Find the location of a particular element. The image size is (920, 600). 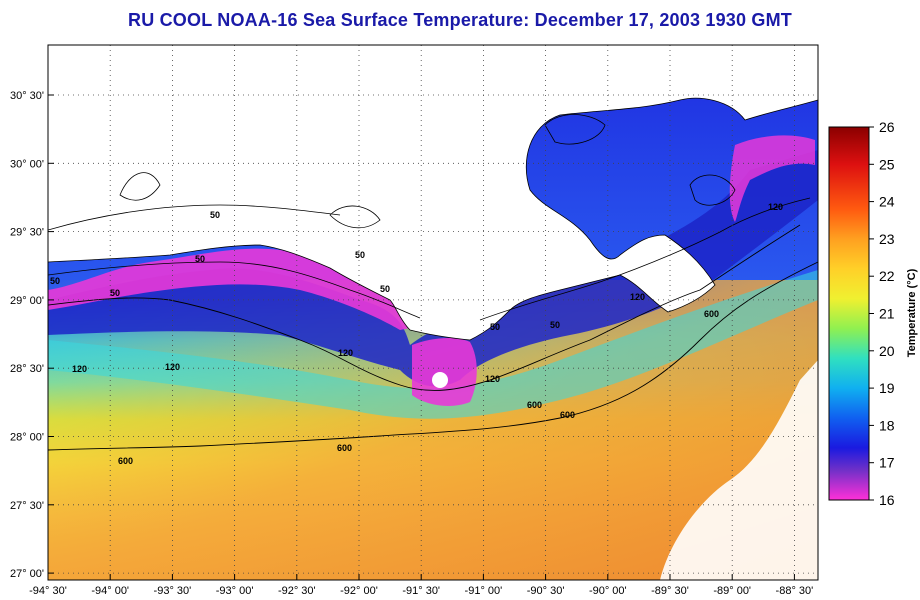

contour-label-600-e: 600 is located at coordinates (711, 314).